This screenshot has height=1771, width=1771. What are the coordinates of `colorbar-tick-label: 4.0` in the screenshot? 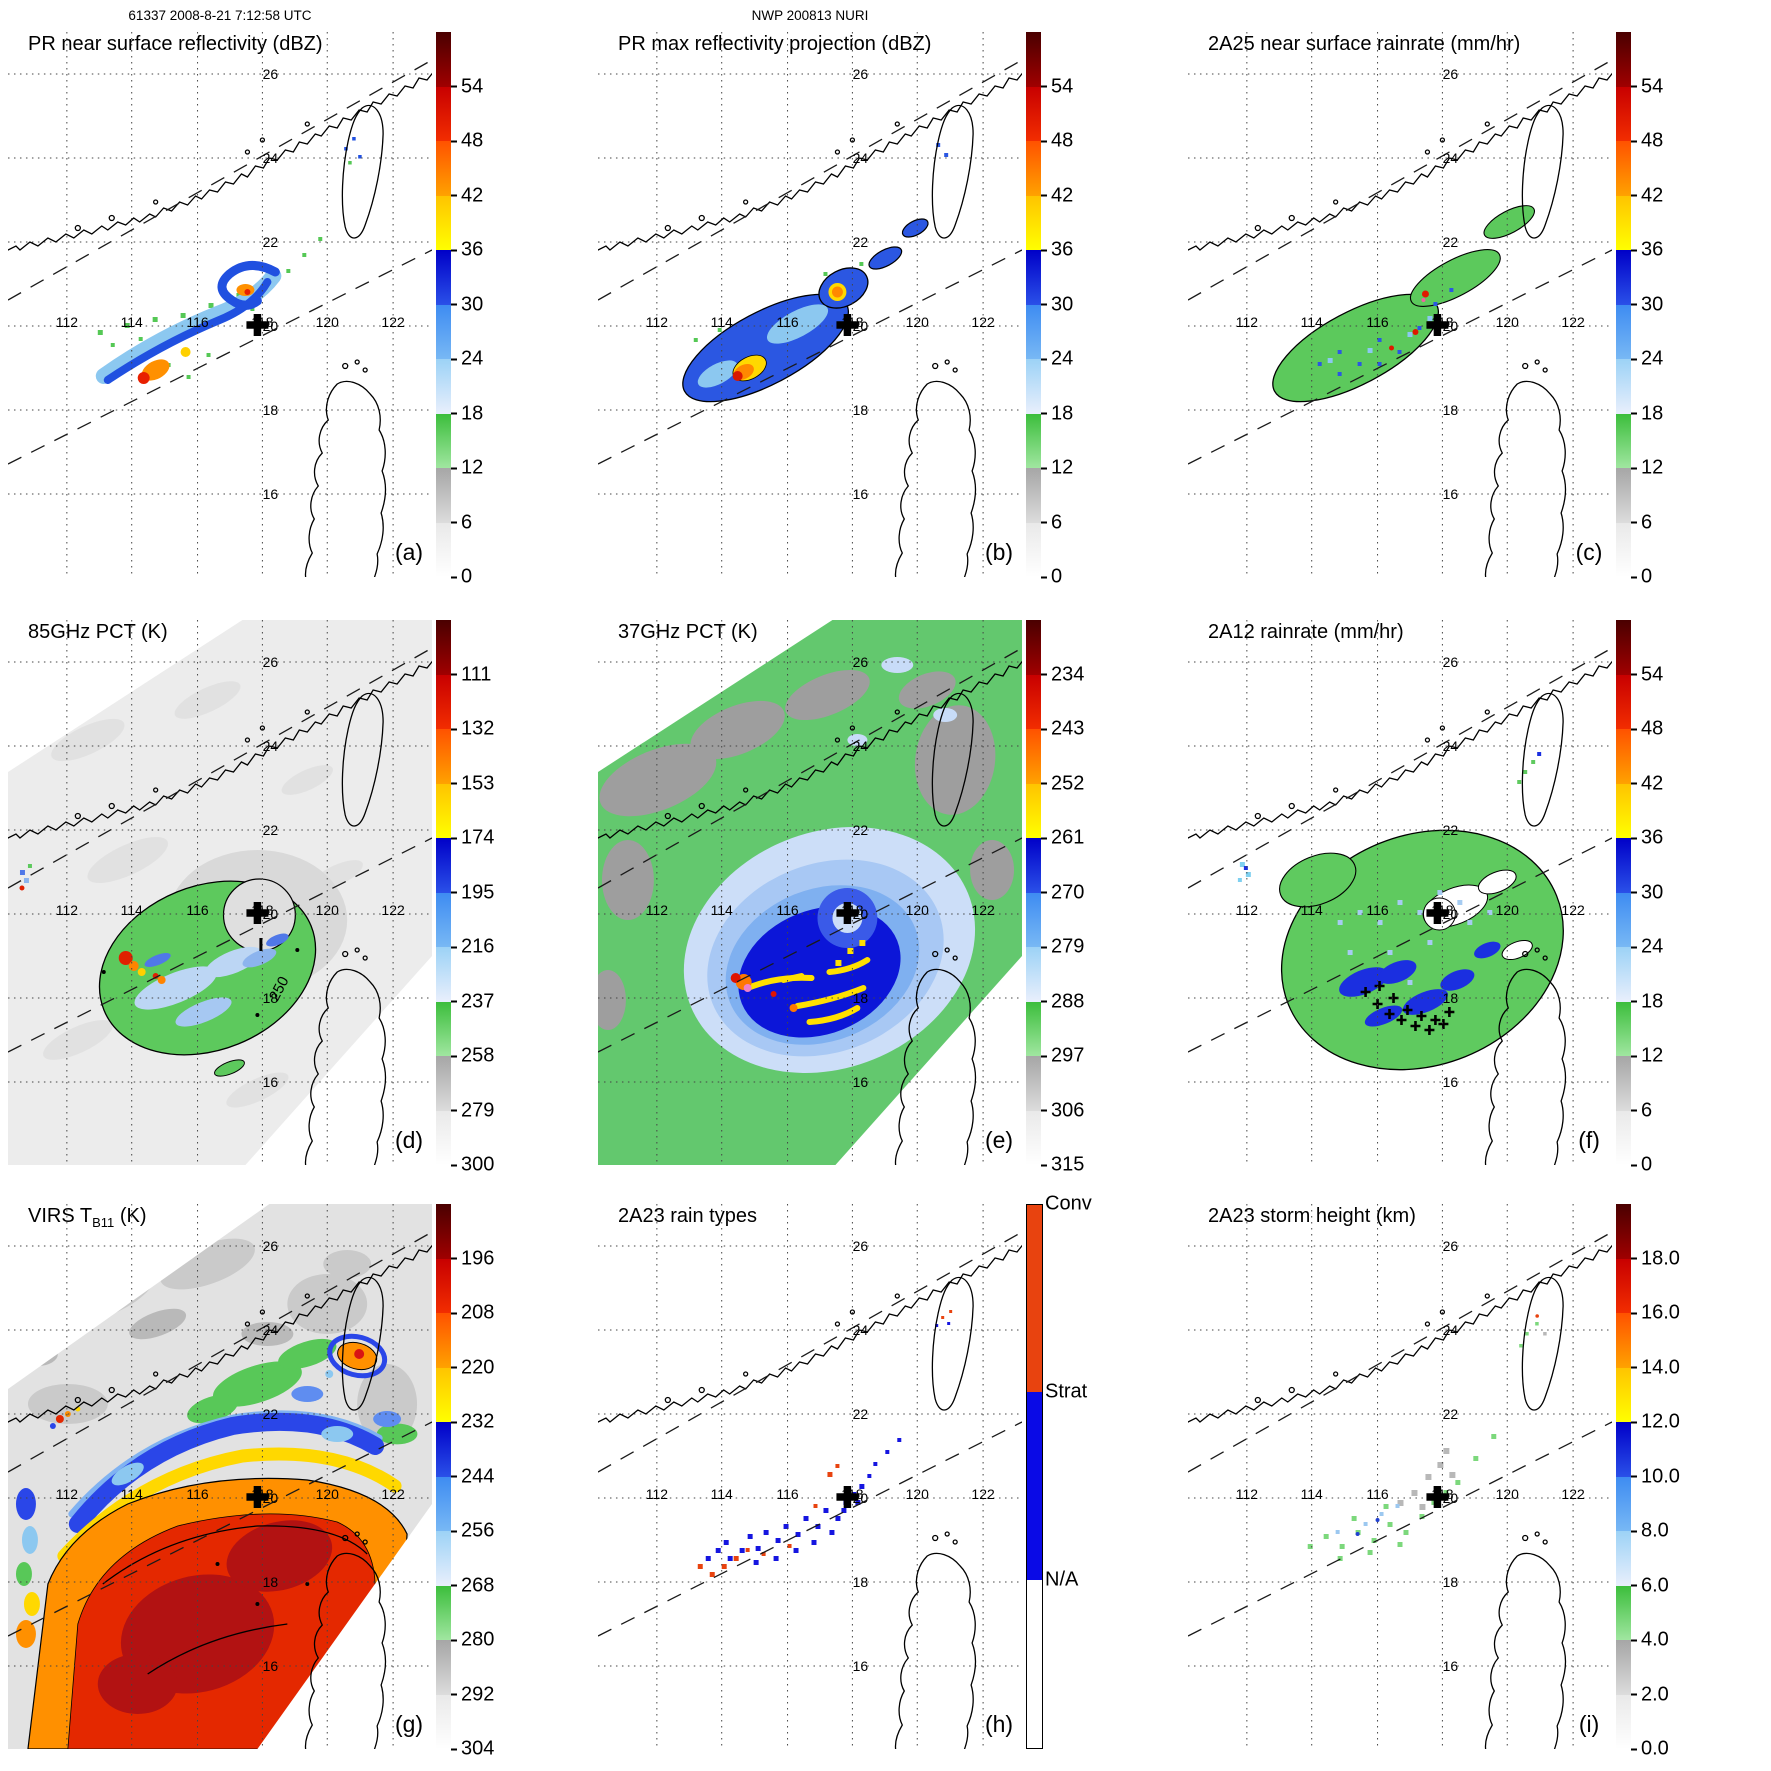 It's located at (1650, 1640).